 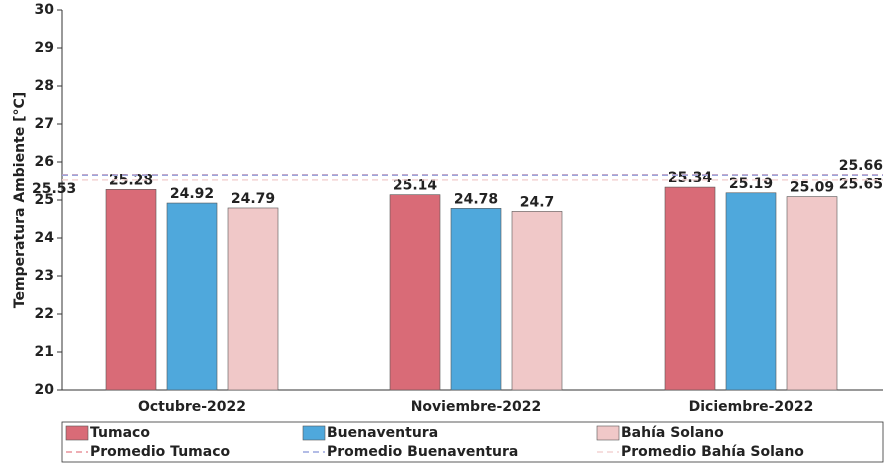 I want to click on legend-box, so click(x=472, y=442).